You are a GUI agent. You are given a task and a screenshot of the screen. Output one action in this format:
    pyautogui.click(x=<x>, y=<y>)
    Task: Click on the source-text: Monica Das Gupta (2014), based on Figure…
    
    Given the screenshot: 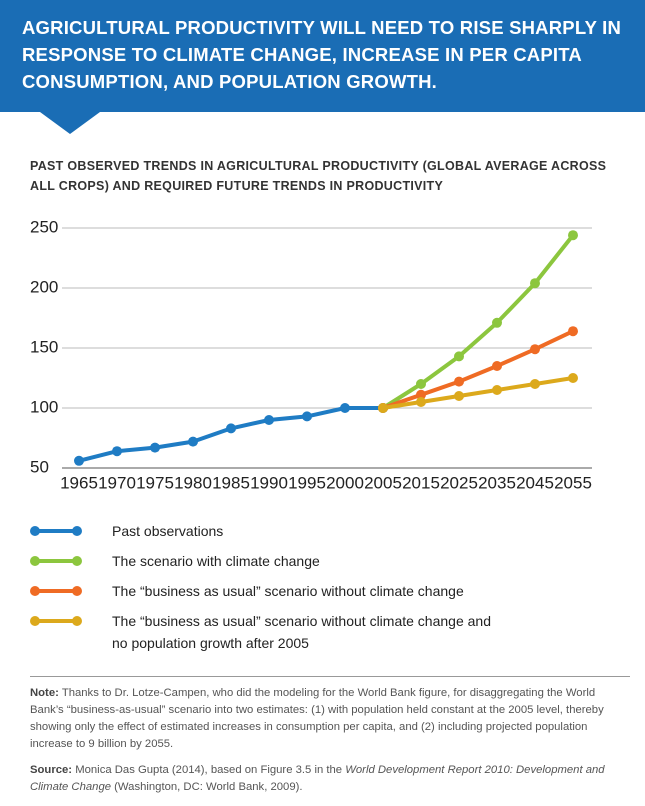 What is the action you would take?
    pyautogui.click(x=210, y=770)
    